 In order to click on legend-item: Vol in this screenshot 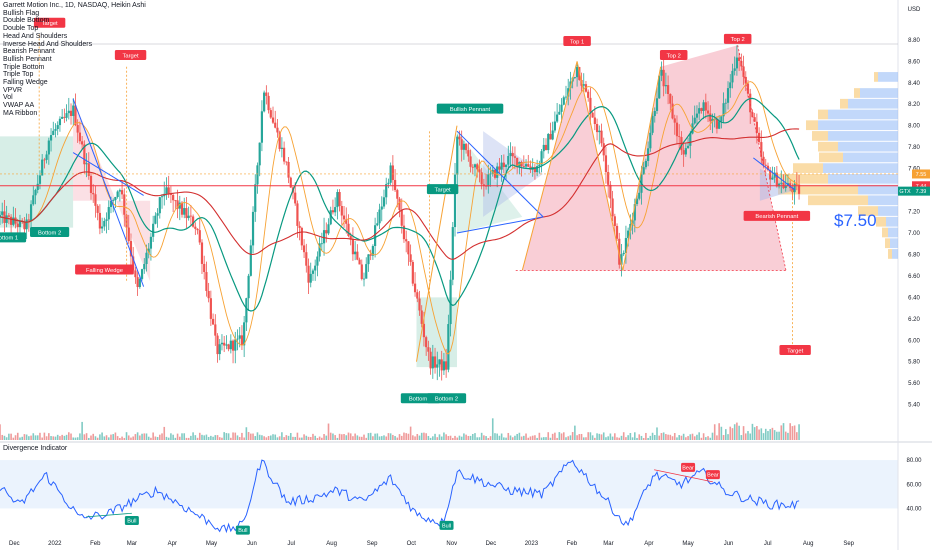, I will do `click(8, 98)`.